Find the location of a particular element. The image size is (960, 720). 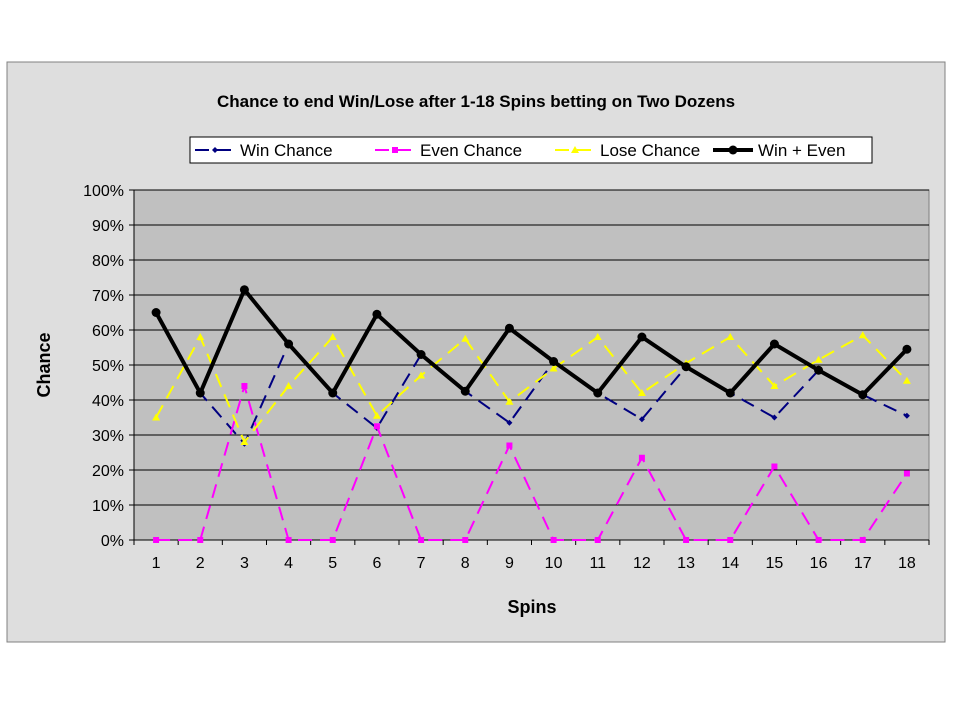

legend-box is located at coordinates (531, 150).